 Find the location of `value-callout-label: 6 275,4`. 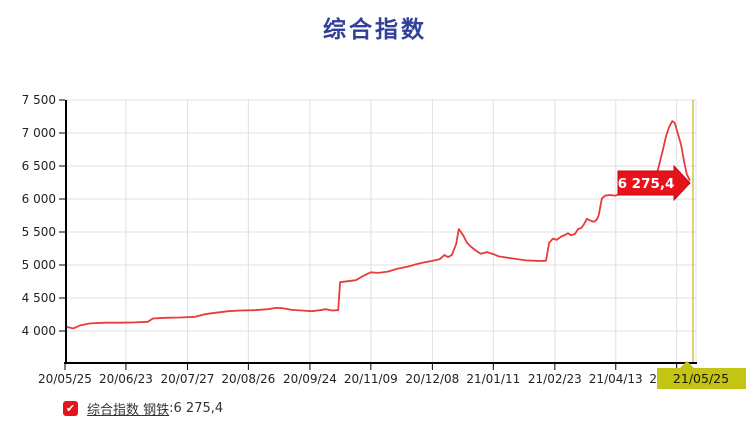

value-callout-label: 6 275,4 is located at coordinates (646, 184).